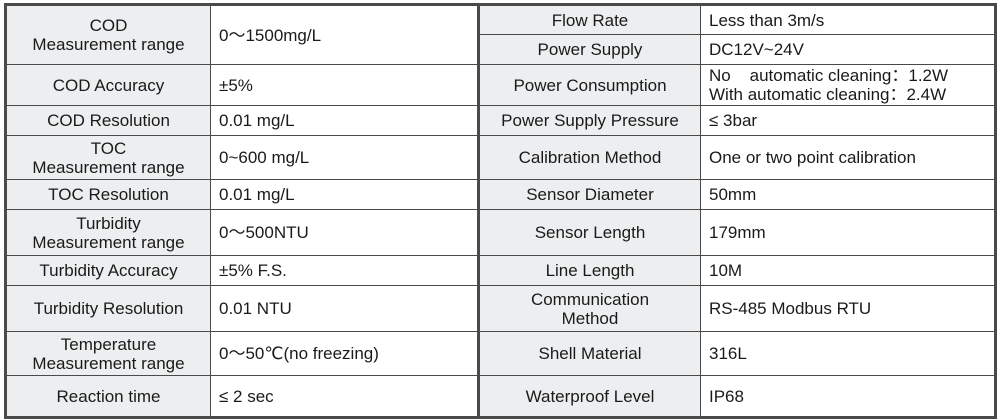 This screenshot has width=1000, height=419. Describe the element at coordinates (108, 242) in the screenshot. I see `turbidity-range-label-line2: Measurement range` at that location.